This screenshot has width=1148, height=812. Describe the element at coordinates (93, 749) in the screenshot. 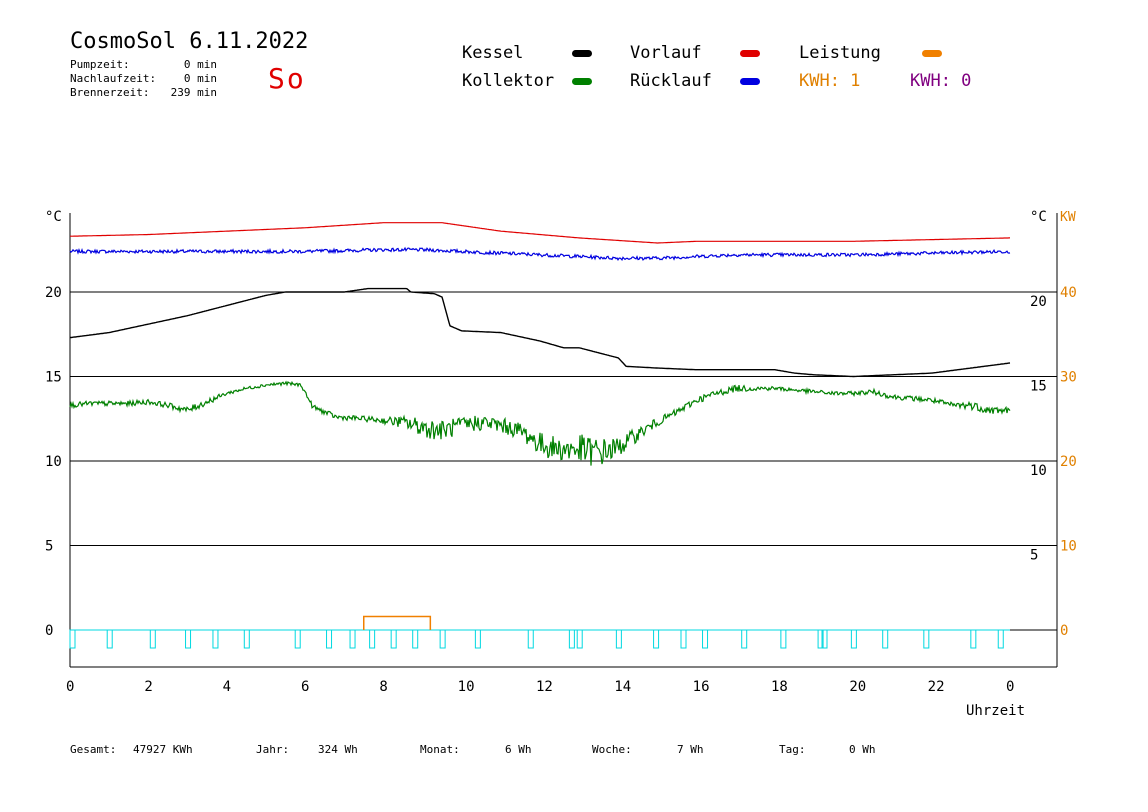

I see `total-gesamt-label: Gesamt:` at that location.